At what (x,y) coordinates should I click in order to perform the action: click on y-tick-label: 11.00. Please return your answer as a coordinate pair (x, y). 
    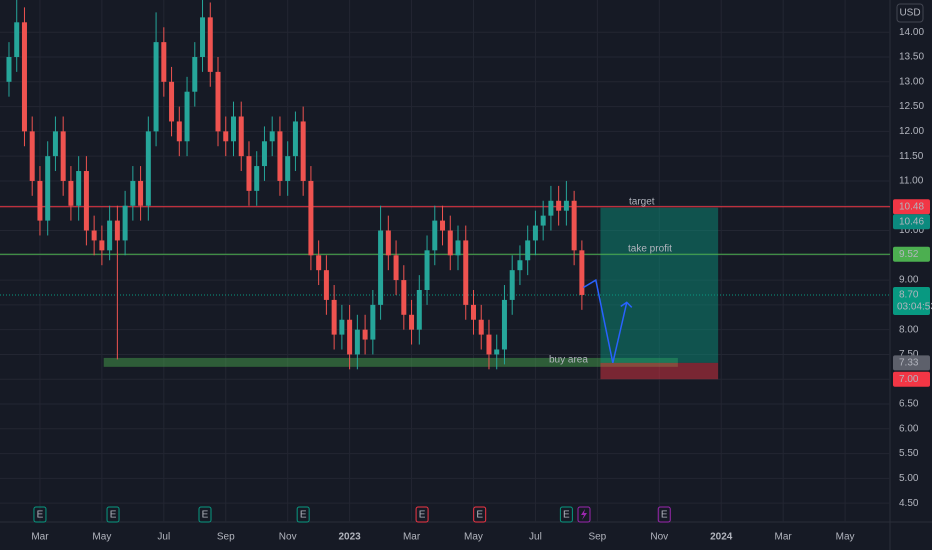
    Looking at the image, I should click on (911, 181).